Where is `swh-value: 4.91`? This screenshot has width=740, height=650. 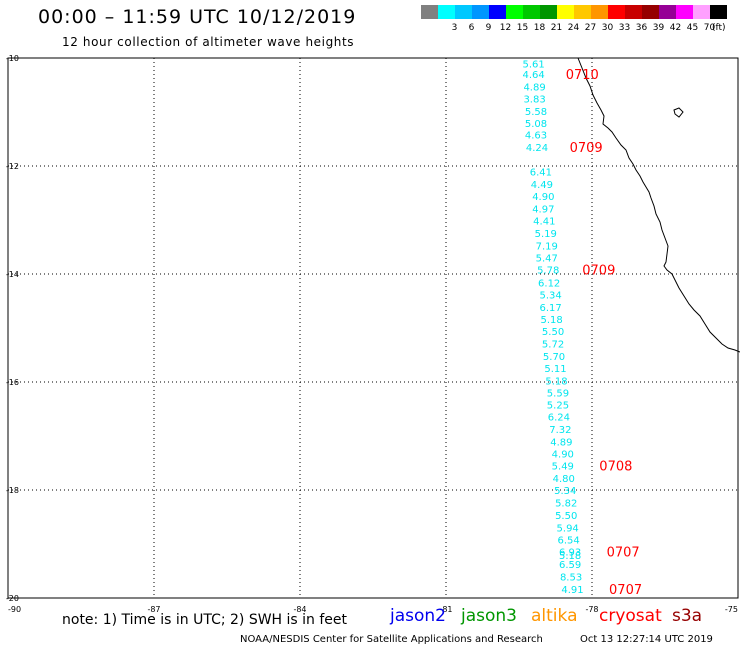
swh-value: 4.91 is located at coordinates (572, 590).